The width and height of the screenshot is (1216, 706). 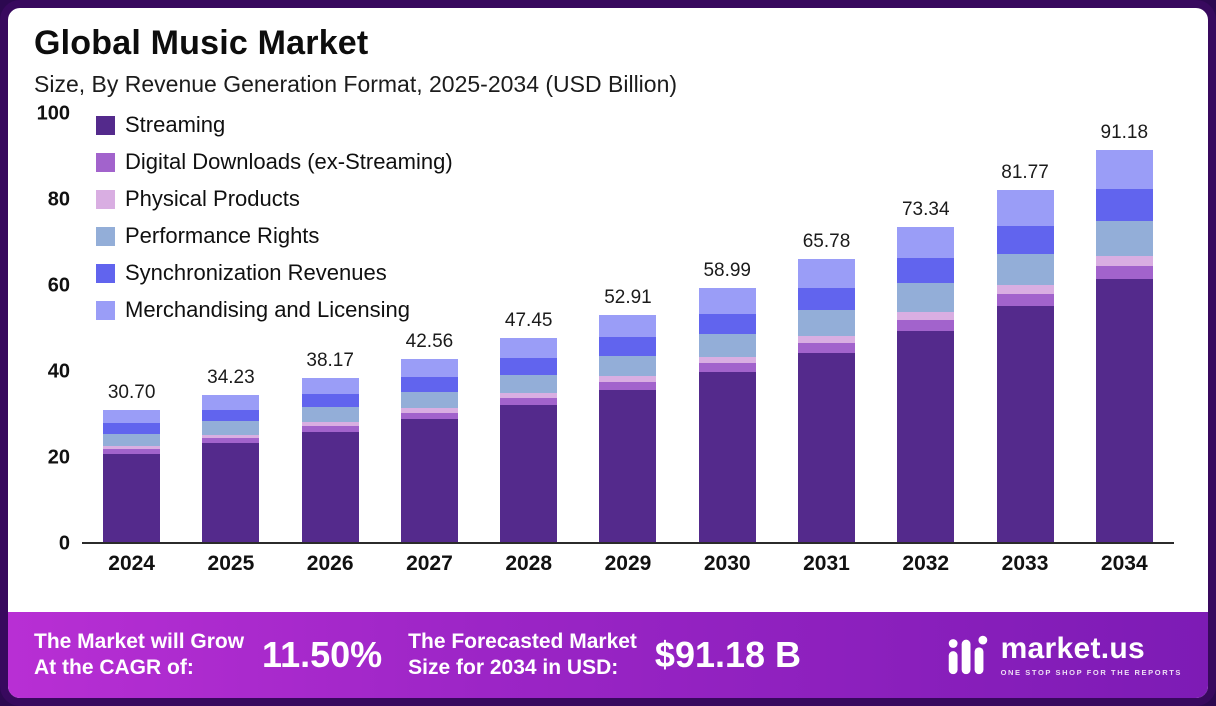 I want to click on legend-label: Performance Rights, so click(x=222, y=235).